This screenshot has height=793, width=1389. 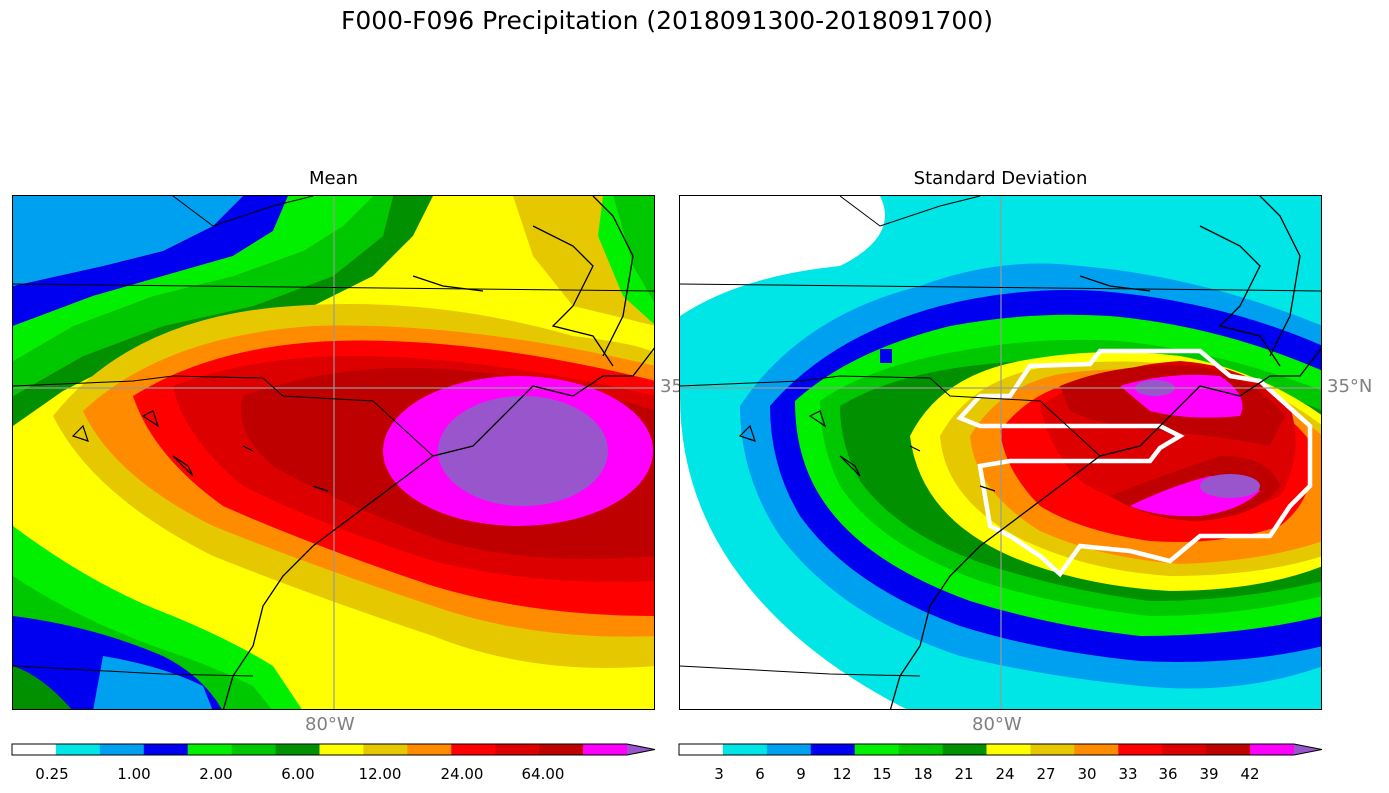 I want to click on stddev-colorbar-tick: 12, so click(x=842, y=774).